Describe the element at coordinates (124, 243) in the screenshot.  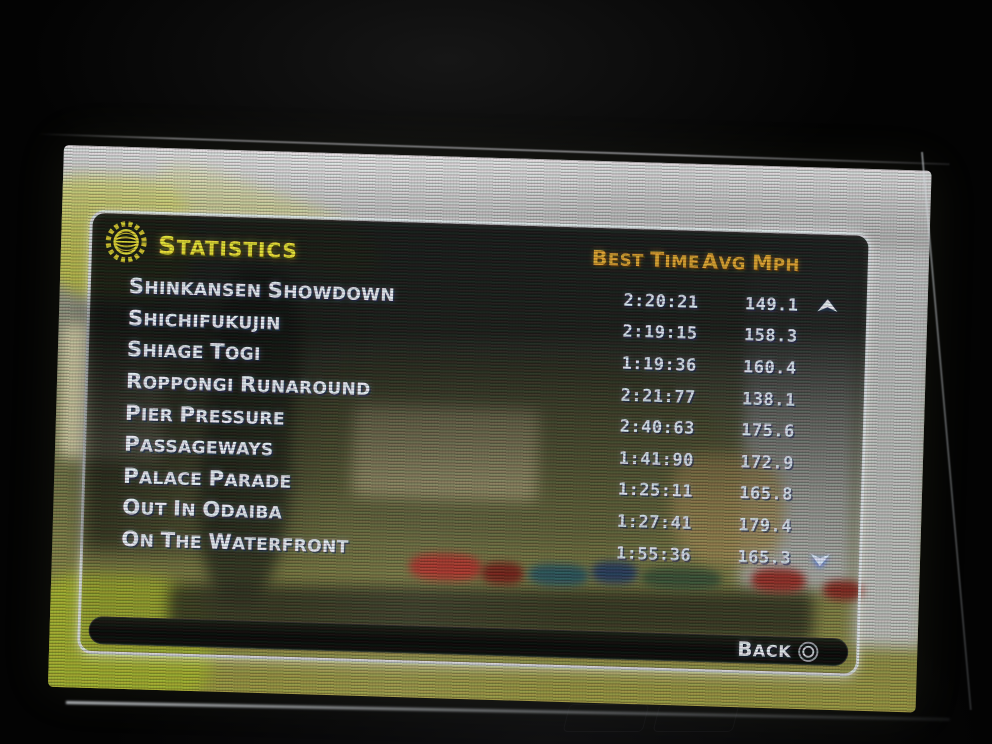
I see `globe-gear-icon` at that location.